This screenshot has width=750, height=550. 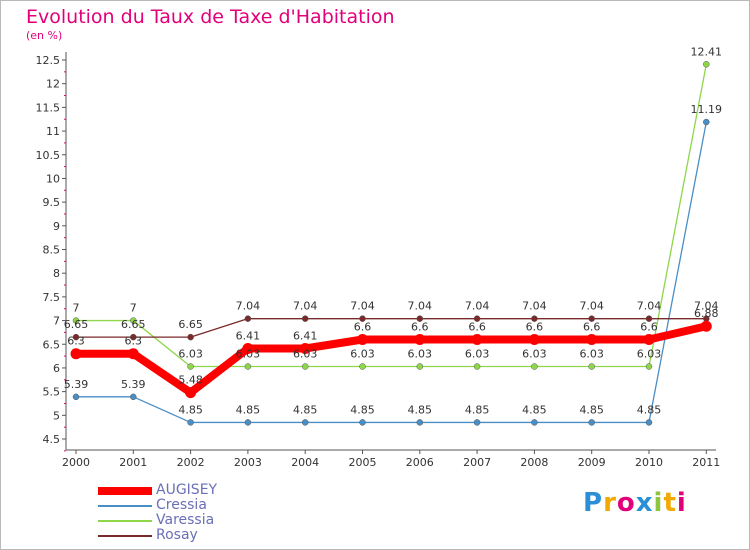 I want to click on data-label-cressia: 5.39, so click(x=76, y=384).